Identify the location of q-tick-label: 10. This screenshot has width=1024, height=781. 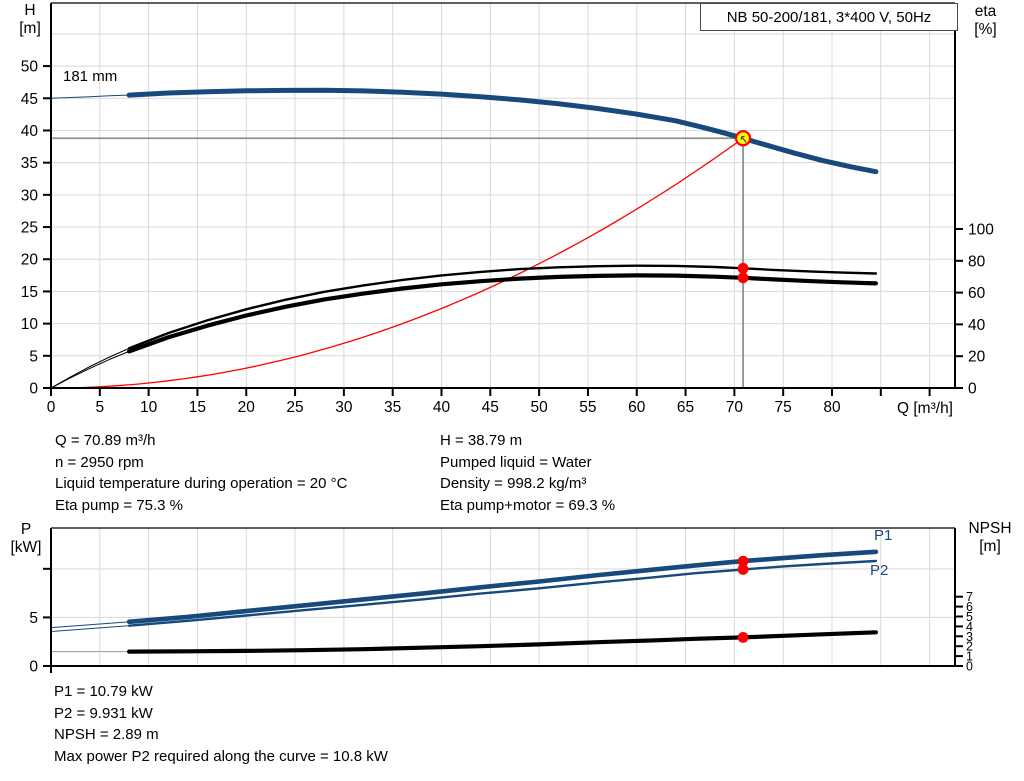
(149, 407).